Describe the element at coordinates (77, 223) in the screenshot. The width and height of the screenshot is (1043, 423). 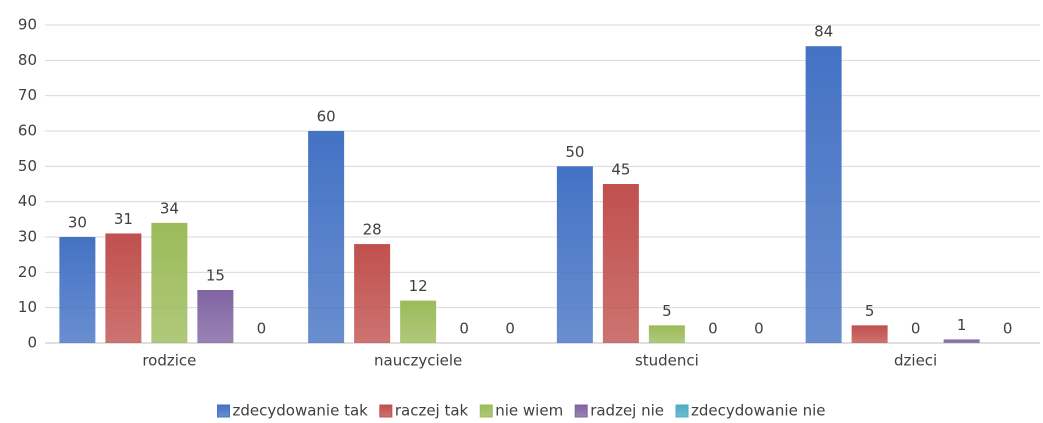
I see `data-label: 30` at that location.